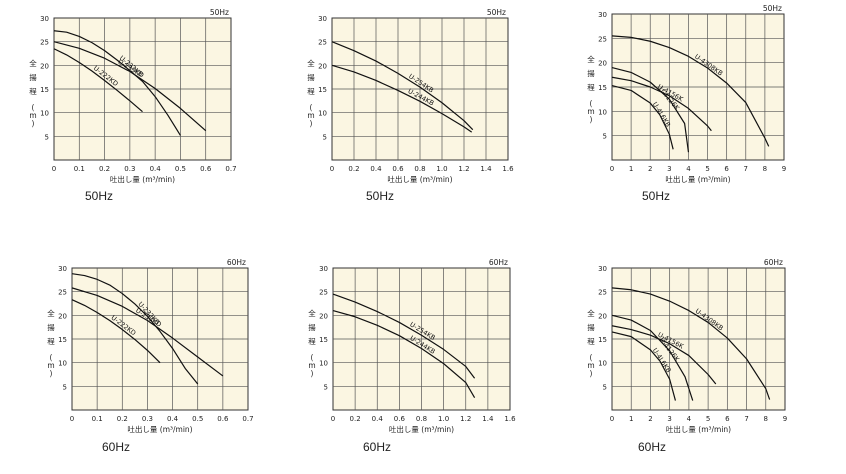 Image resolution: width=846 pixels, height=474 pixels. I want to click on x-tick-label: 1.0, so click(443, 419).